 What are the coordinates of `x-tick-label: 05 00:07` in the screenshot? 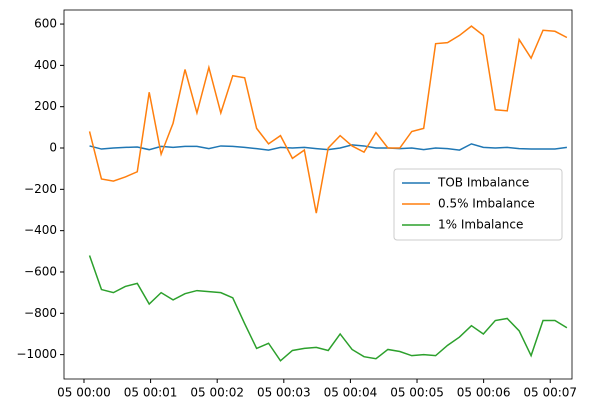 It's located at (550, 393).